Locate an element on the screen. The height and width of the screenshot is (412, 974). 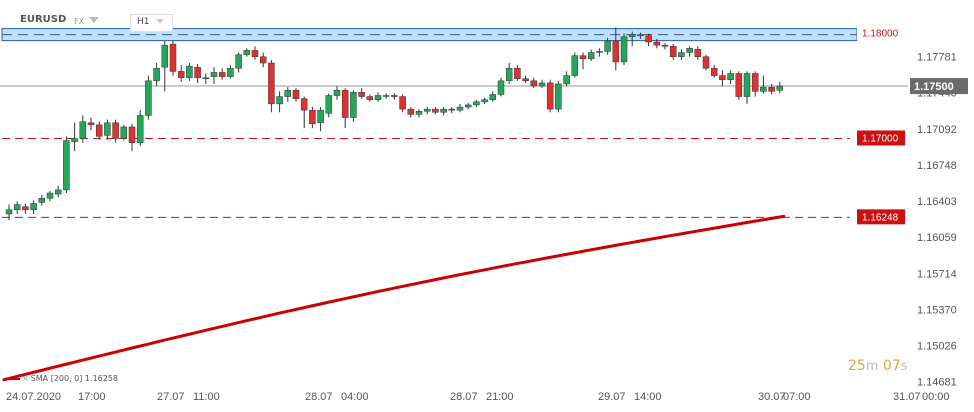
close-icon: × is located at coordinates (25, 378).